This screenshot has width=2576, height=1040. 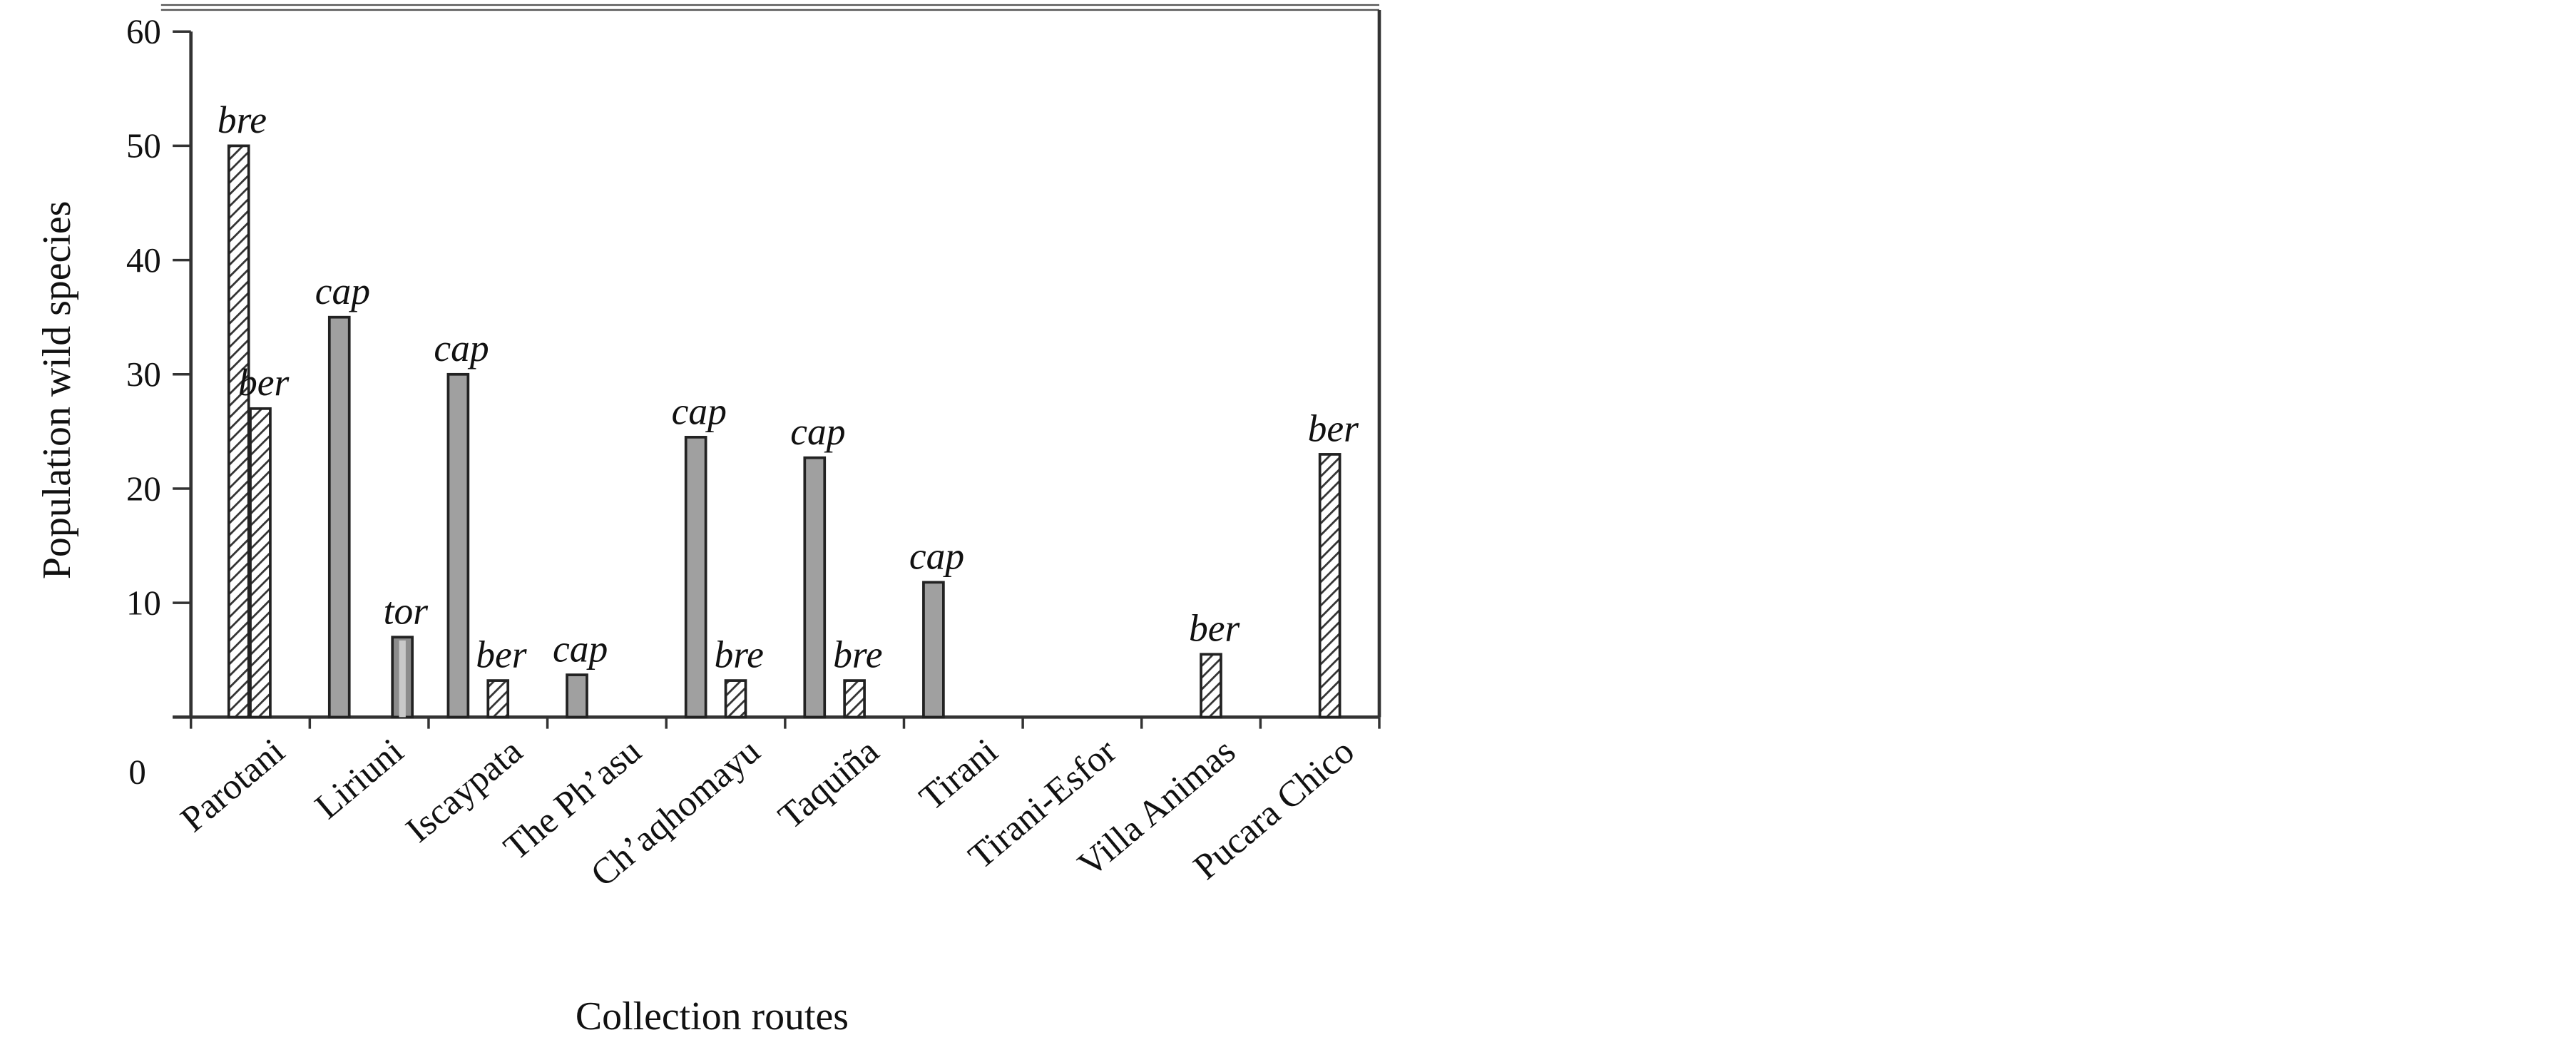 I want to click on bar-highlight, so click(x=402, y=679).